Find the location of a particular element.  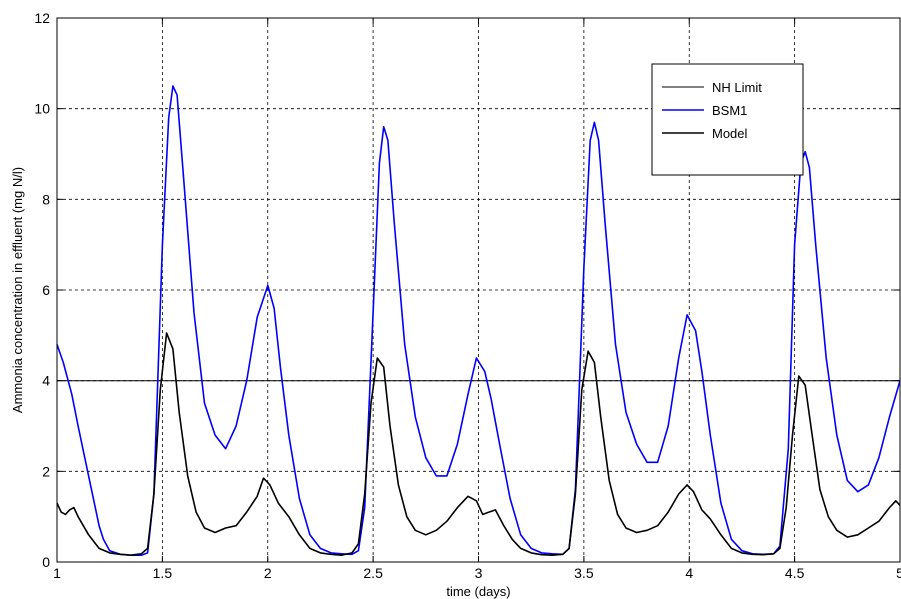

legend-box is located at coordinates (727, 119).